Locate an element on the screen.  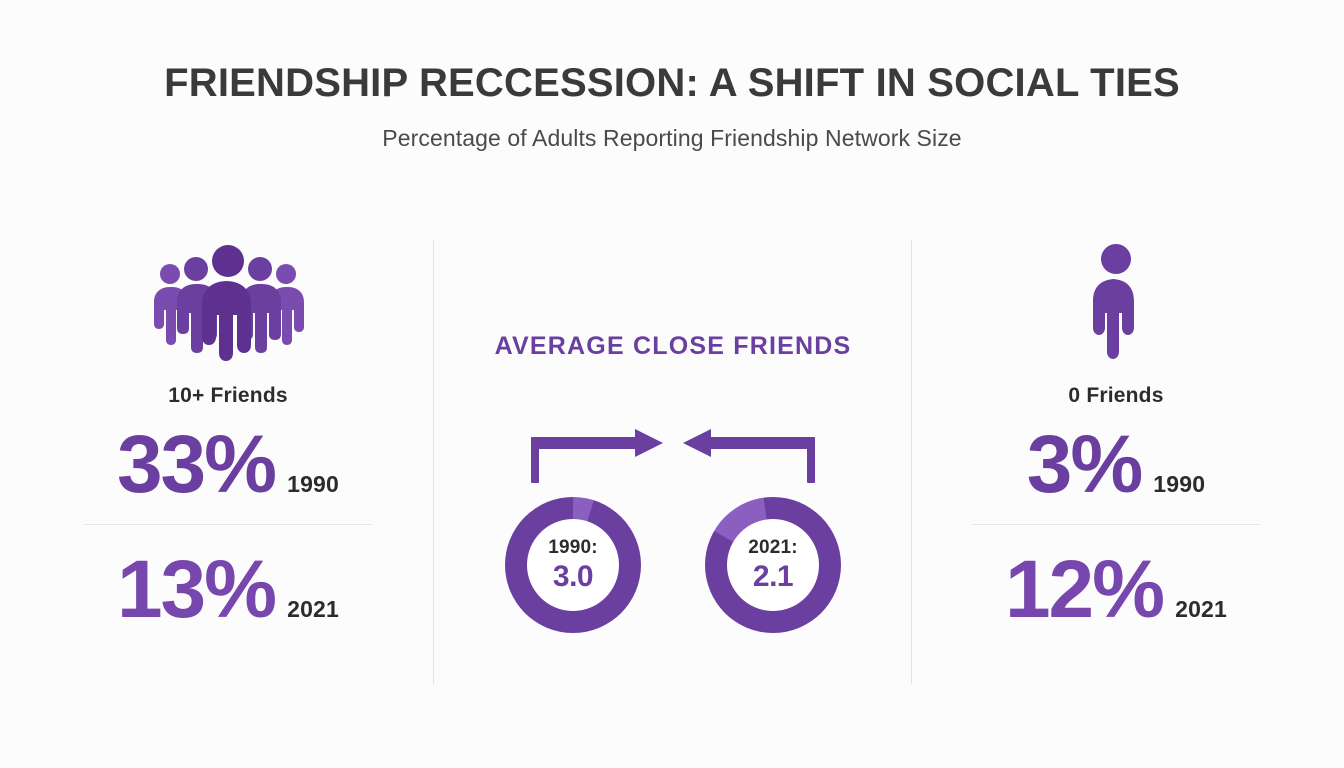
donut-1990: 1990: 3.0 is located at coordinates (573, 565).